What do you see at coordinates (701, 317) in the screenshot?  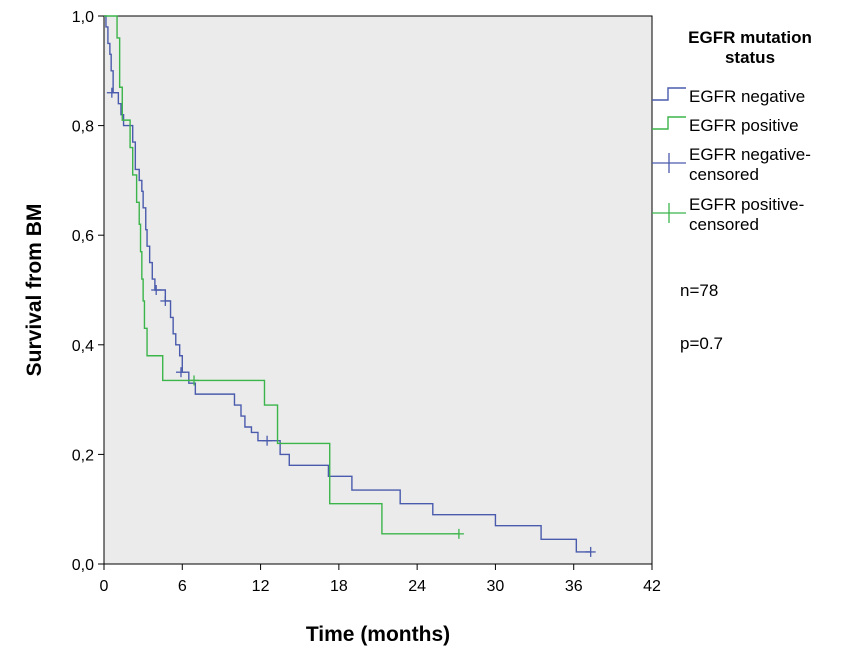 I see `annotations: n=78 p=0.7` at bounding box center [701, 317].